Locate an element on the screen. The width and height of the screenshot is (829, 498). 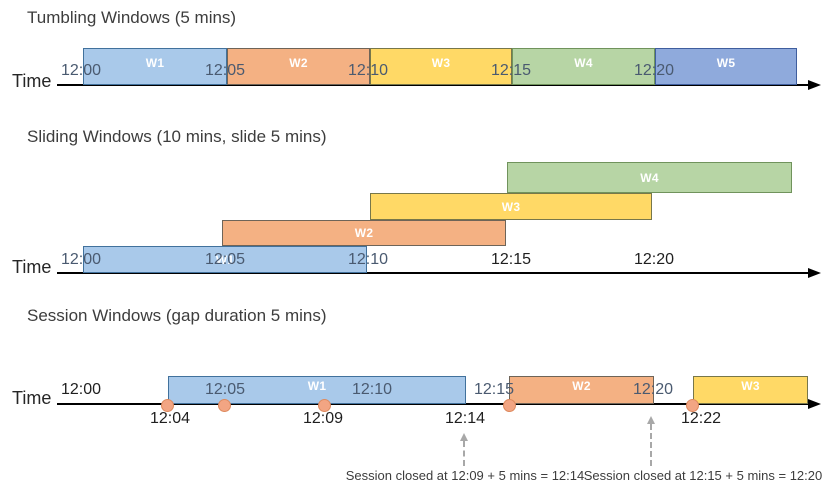
tumbling-window-w2: W2 is located at coordinates (298, 66).